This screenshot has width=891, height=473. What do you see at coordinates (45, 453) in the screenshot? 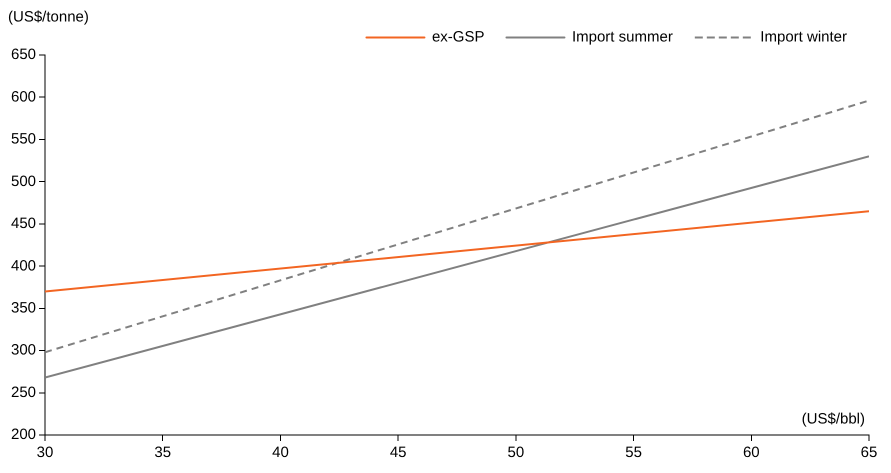
I see `x-tick-label: 30` at bounding box center [45, 453].